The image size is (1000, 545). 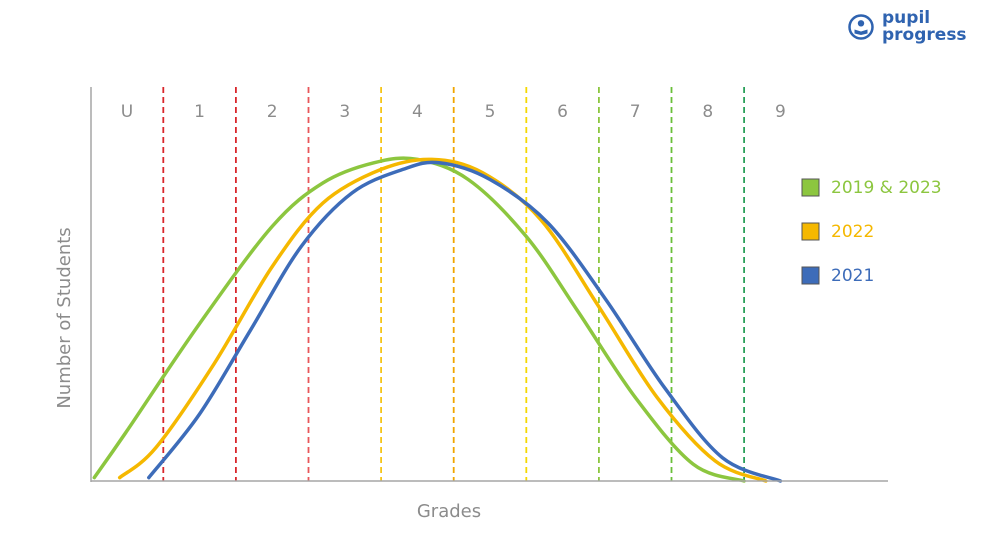 What do you see at coordinates (272, 112) in the screenshot?
I see `grade-label: 2` at bounding box center [272, 112].